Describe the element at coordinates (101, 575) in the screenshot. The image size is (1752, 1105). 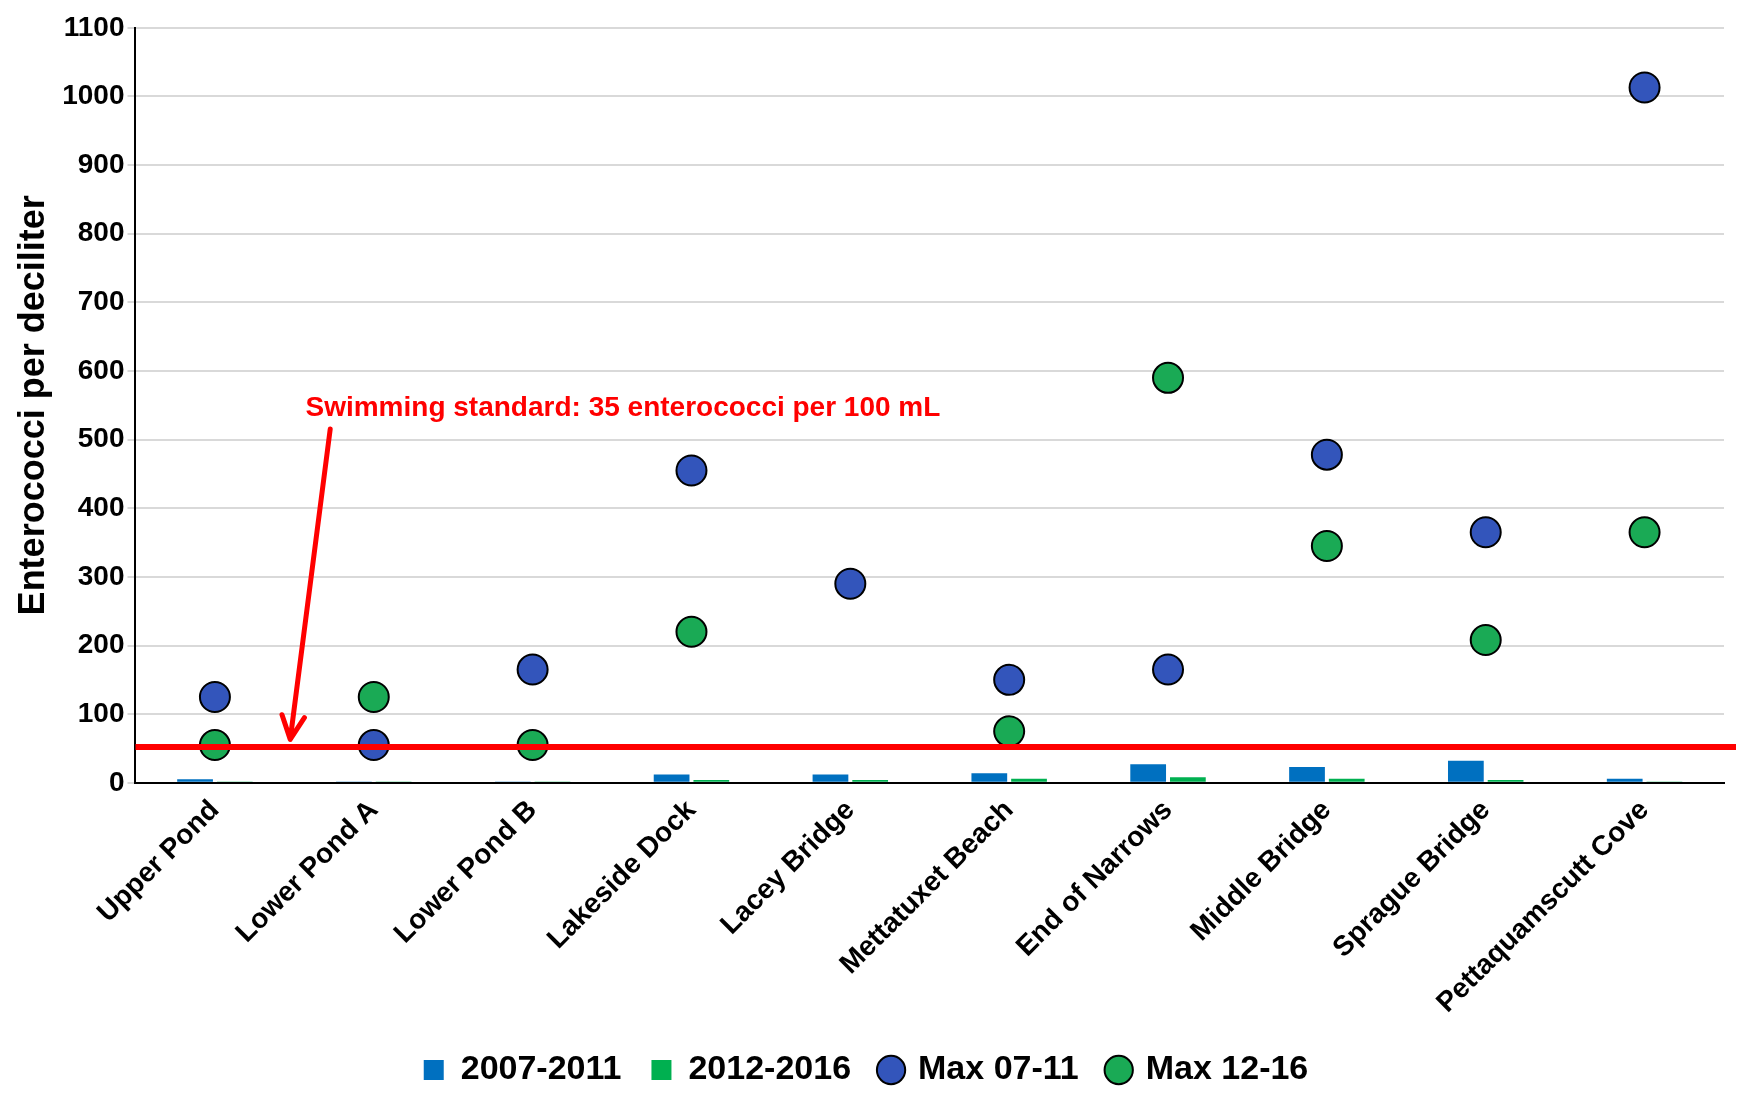
I see `y-tick-label: 300` at that location.